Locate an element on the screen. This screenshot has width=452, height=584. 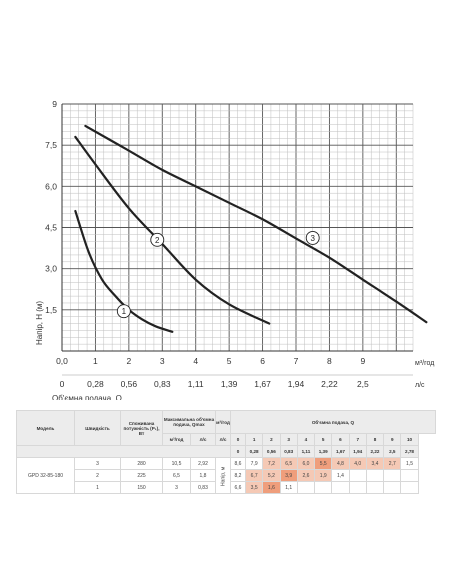
flow-ls-2: 0,56 is located at coordinates (271, 451).